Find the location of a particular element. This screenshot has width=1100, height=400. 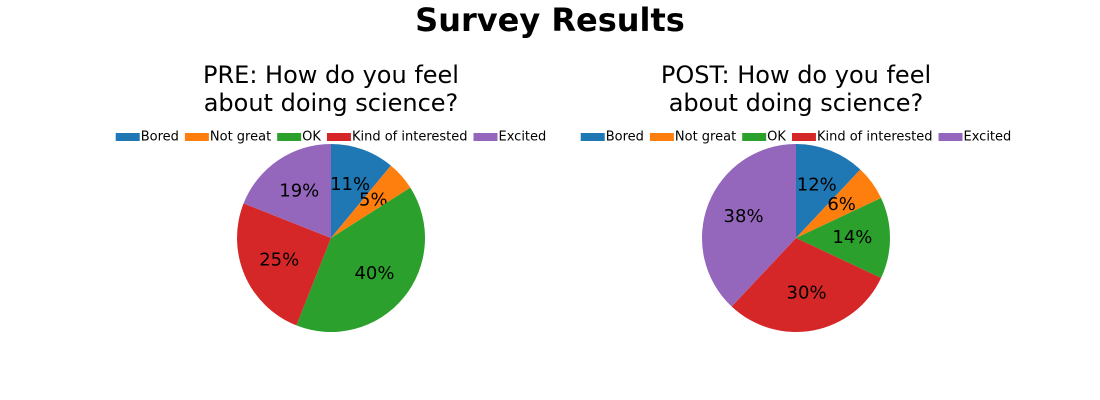

chart-title: POST: How do you feel is located at coordinates (796, 75).